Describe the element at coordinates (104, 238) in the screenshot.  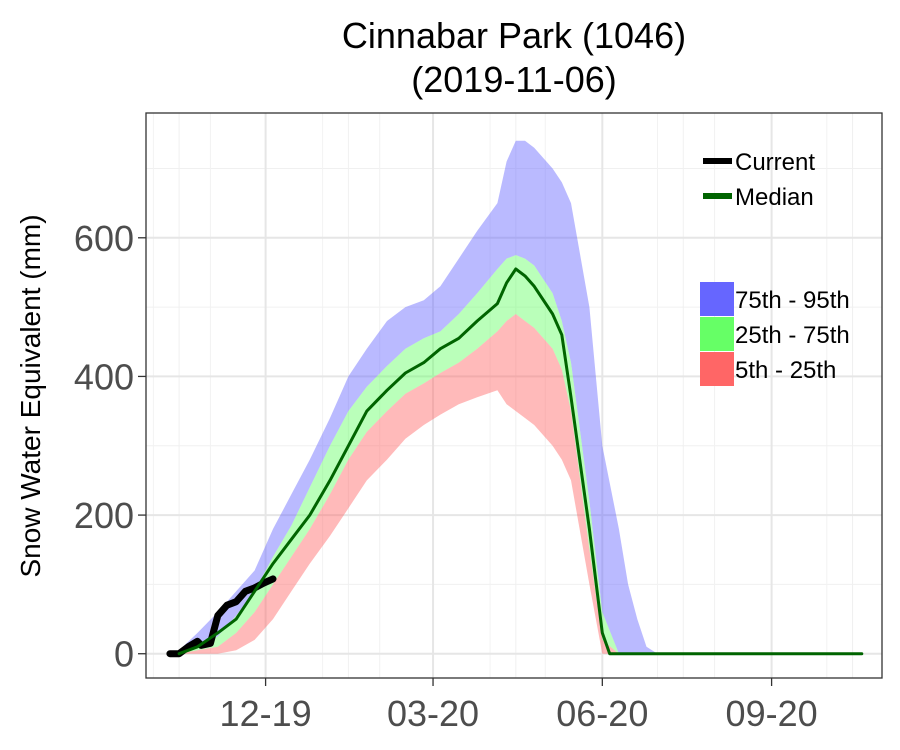
I see `y-tick-label: 600` at that location.